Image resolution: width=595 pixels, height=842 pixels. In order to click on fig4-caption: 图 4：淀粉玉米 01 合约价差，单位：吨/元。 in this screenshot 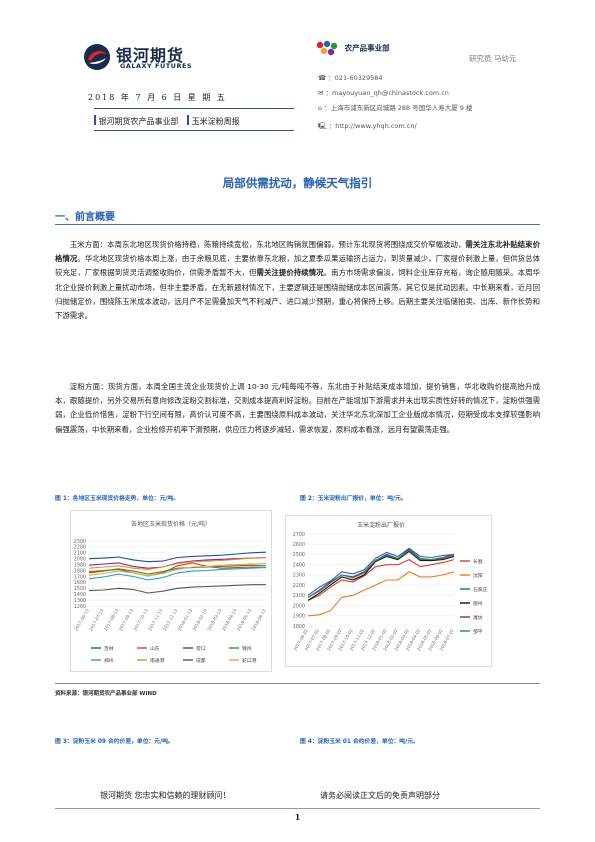, I will do `click(359, 742)`.